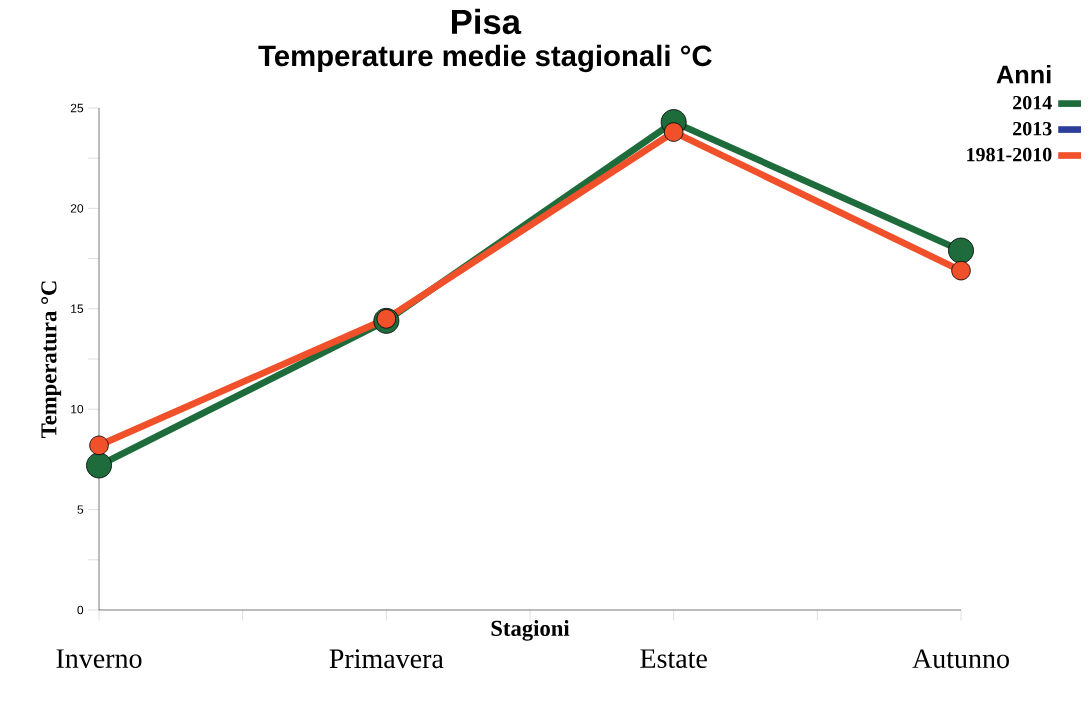 The image size is (1089, 704). What do you see at coordinates (77, 409) in the screenshot?
I see `y-tick-label: 10` at bounding box center [77, 409].